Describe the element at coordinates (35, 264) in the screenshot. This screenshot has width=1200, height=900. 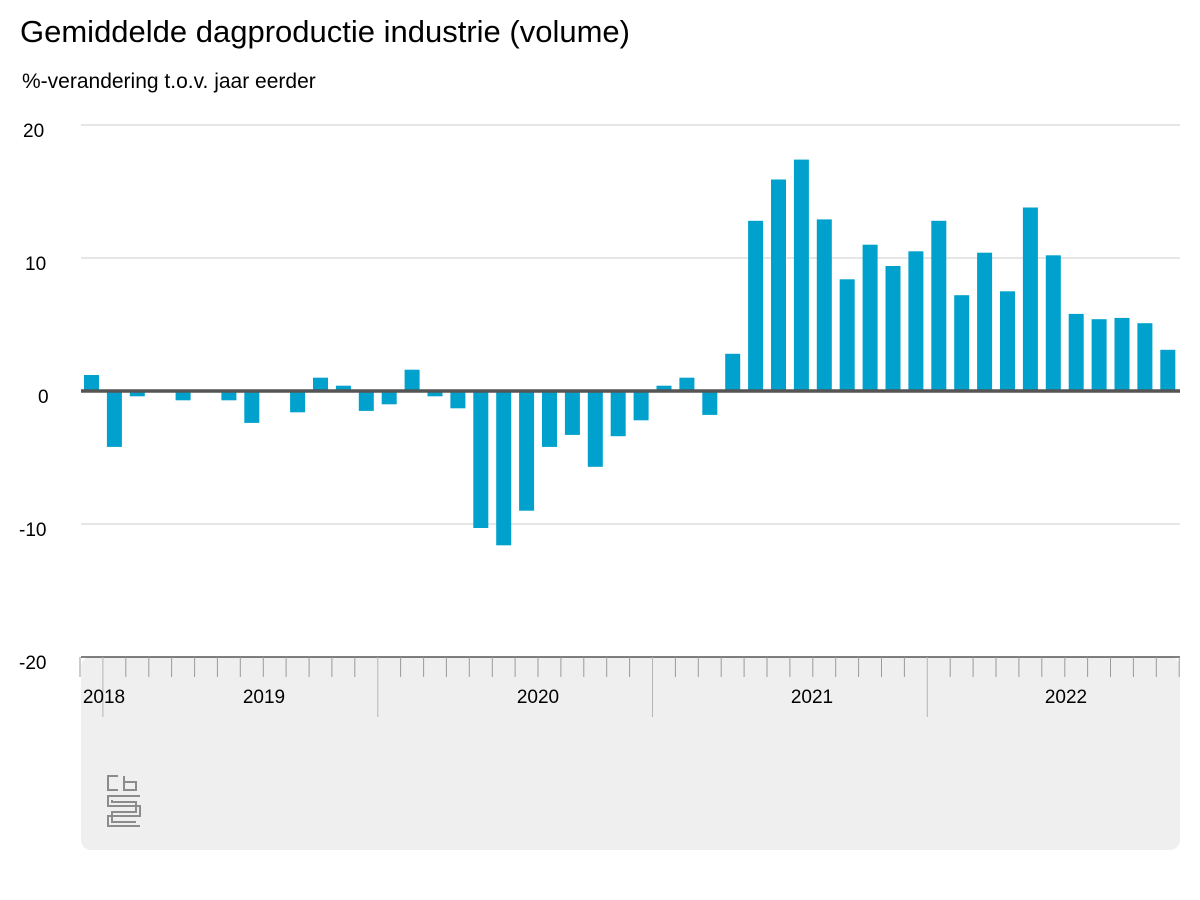
I see `y-tick-label: 10` at that location.